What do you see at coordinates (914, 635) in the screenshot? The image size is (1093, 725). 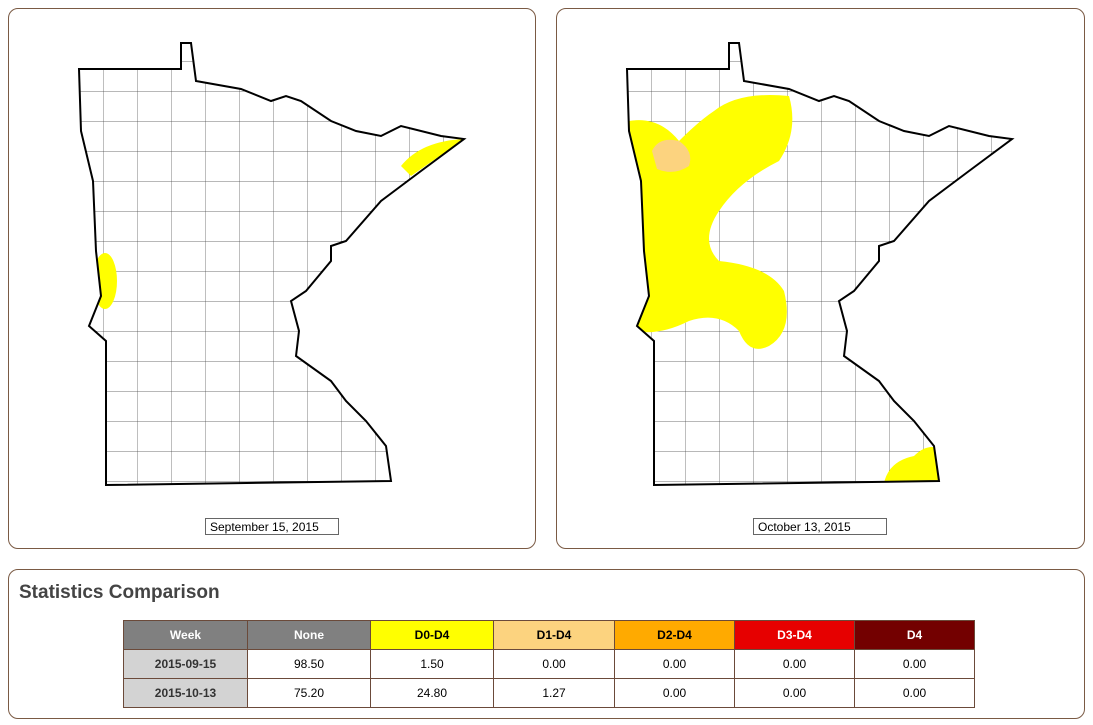 I see `column-header: D4` at bounding box center [914, 635].